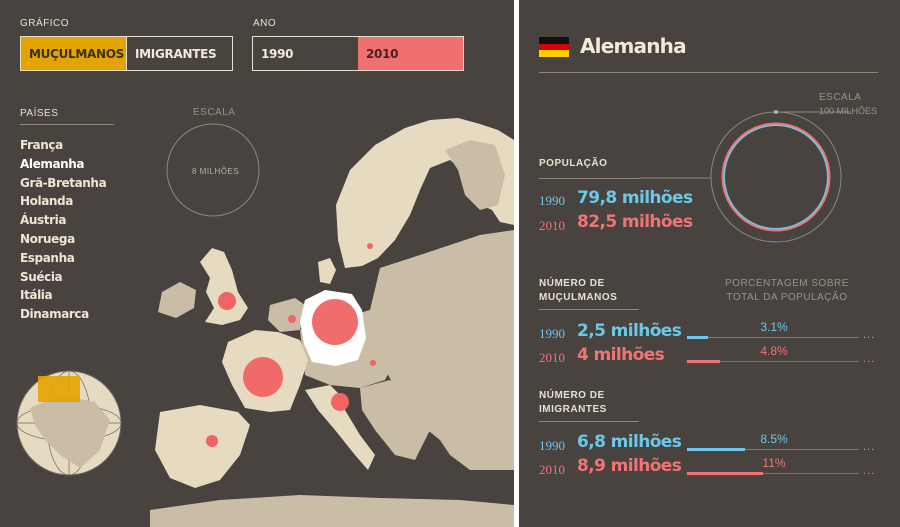  Describe the element at coordinates (43, 220) in the screenshot. I see `country-item-austria: Áustria` at that location.